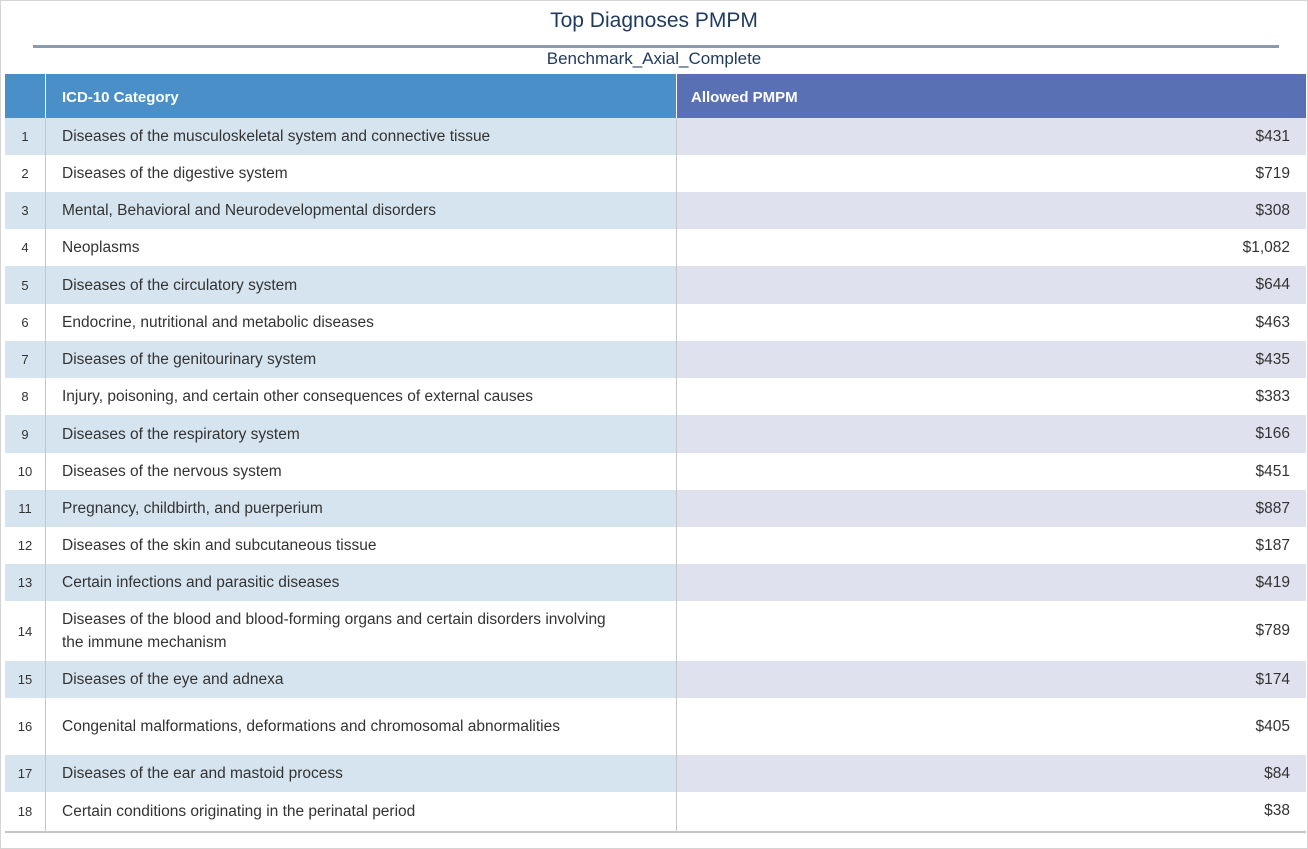 The width and height of the screenshot is (1308, 849). What do you see at coordinates (25, 471) in the screenshot?
I see `row-rank: 10` at bounding box center [25, 471].